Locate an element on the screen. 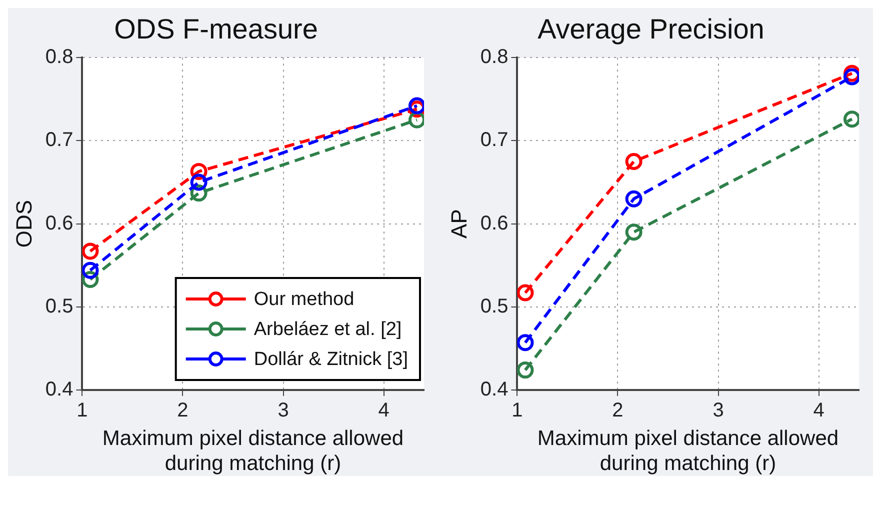 This screenshot has width=881, height=509. legend-label: Dollár & Zitnick [3] is located at coordinates (331, 359).